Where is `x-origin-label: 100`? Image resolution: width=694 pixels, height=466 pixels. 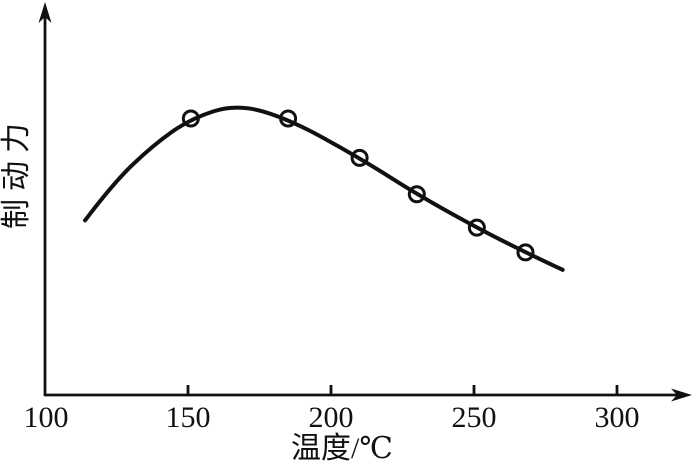
x-origin-label: 100 is located at coordinates (46, 417).